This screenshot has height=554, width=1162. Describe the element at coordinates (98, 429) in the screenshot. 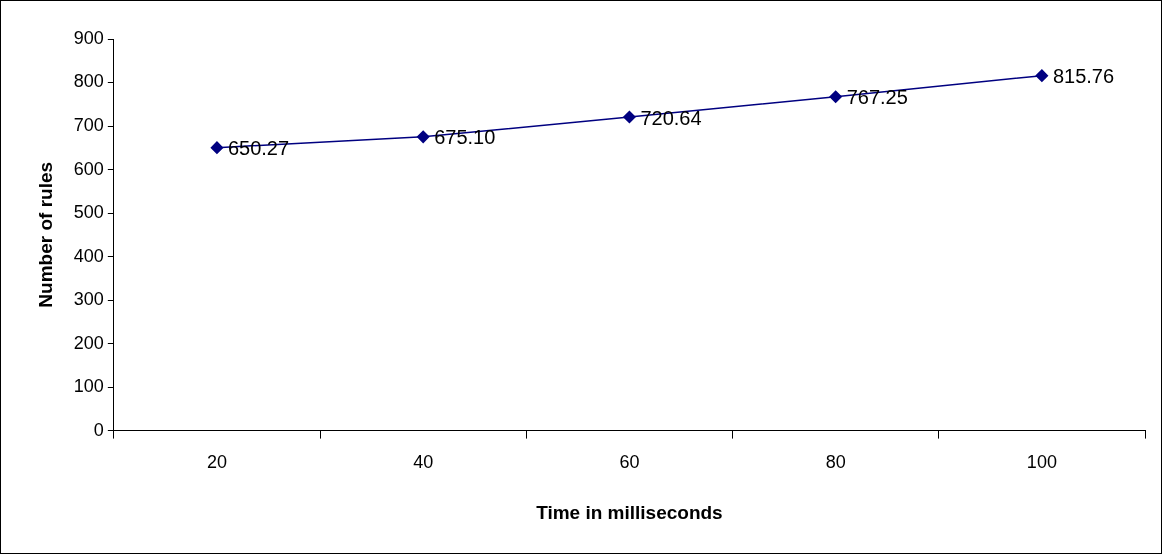

I see `y-tick-label: 0` at that location.